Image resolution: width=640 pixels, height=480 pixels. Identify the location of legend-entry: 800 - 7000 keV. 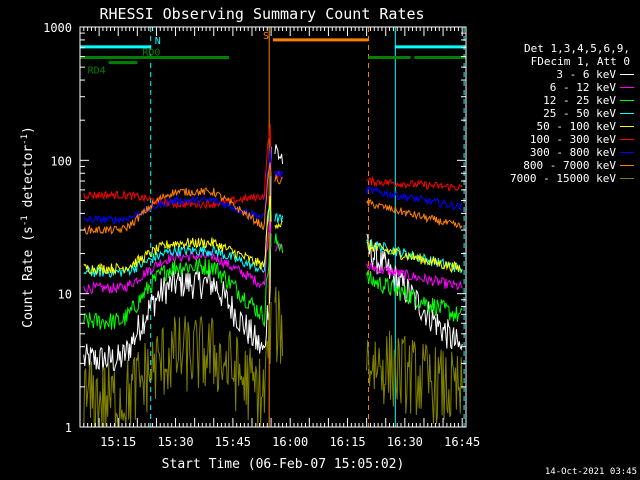
(556, 165).